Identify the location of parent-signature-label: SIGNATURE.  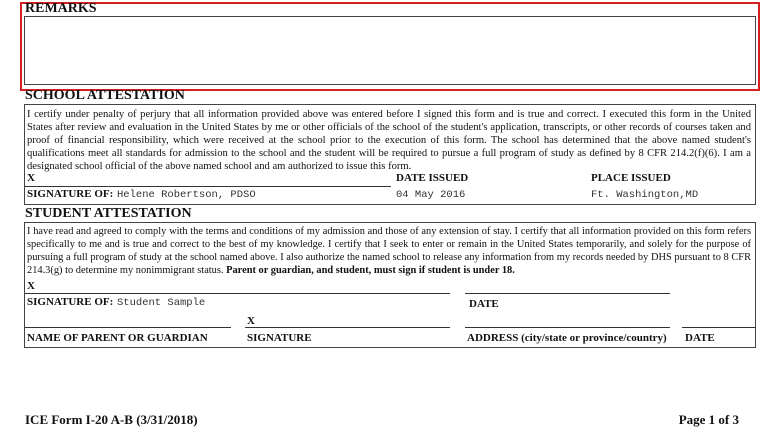
(279, 338).